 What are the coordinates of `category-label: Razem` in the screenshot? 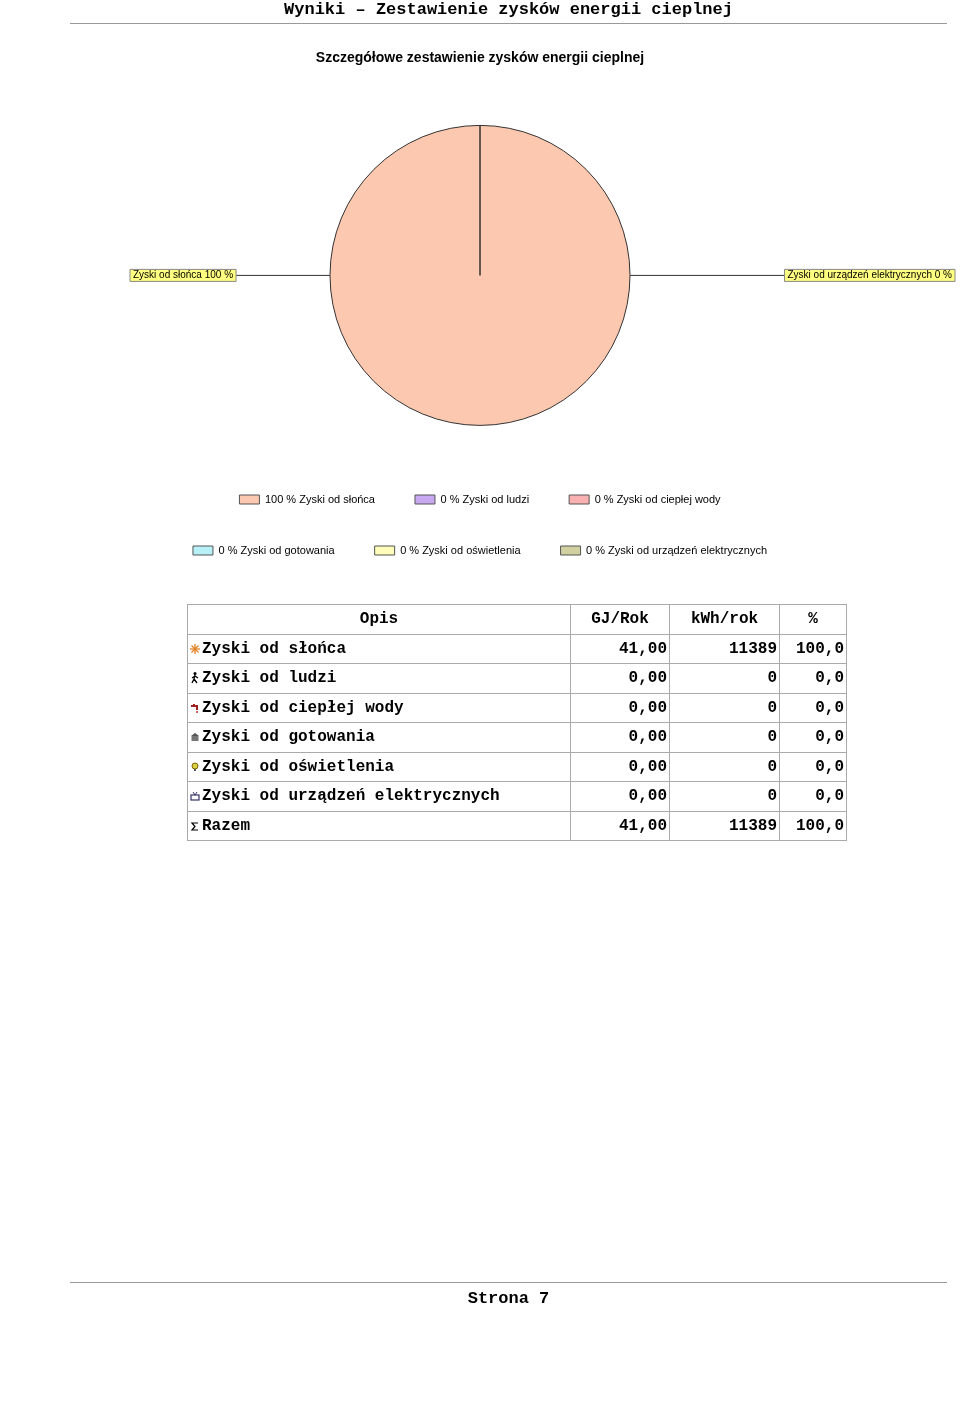 It's located at (226, 825).